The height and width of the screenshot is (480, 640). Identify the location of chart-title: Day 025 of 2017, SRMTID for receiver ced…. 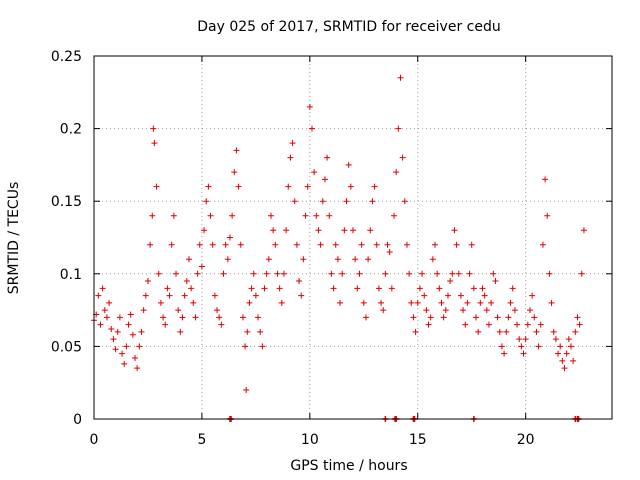
(348, 27).